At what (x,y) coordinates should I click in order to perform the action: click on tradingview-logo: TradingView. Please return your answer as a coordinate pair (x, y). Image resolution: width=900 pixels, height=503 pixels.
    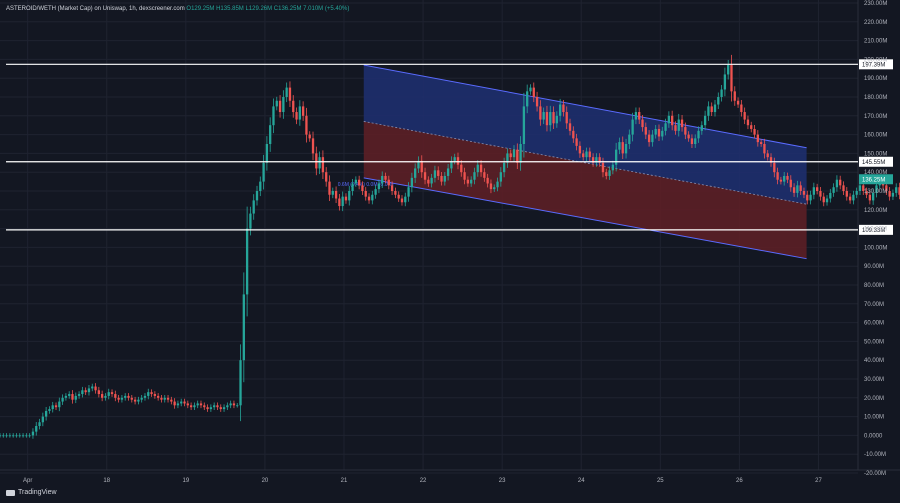
    Looking at the image, I should click on (31, 492).